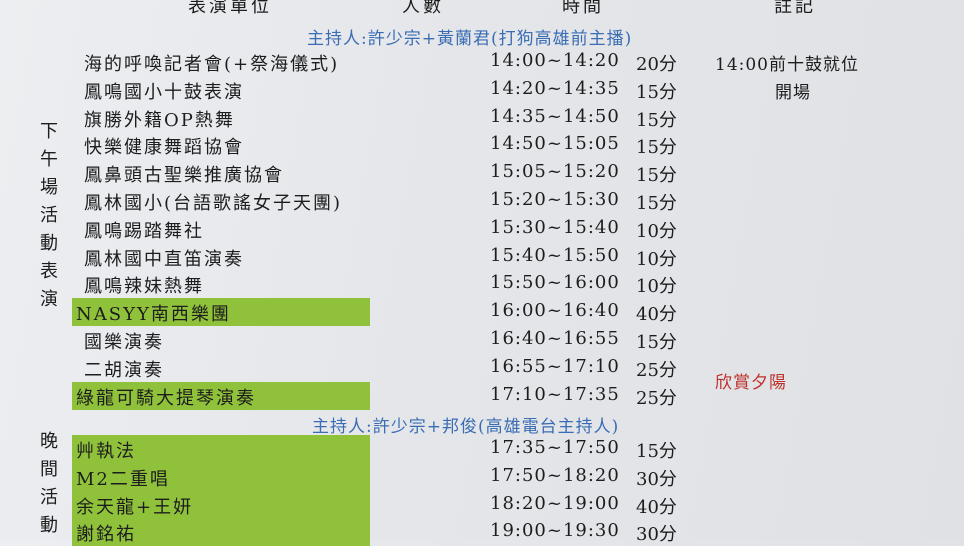 This screenshot has height=546, width=964. What do you see at coordinates (164, 259) in the screenshot?
I see `performer-name: 鳳林國中直笛演奏` at bounding box center [164, 259].